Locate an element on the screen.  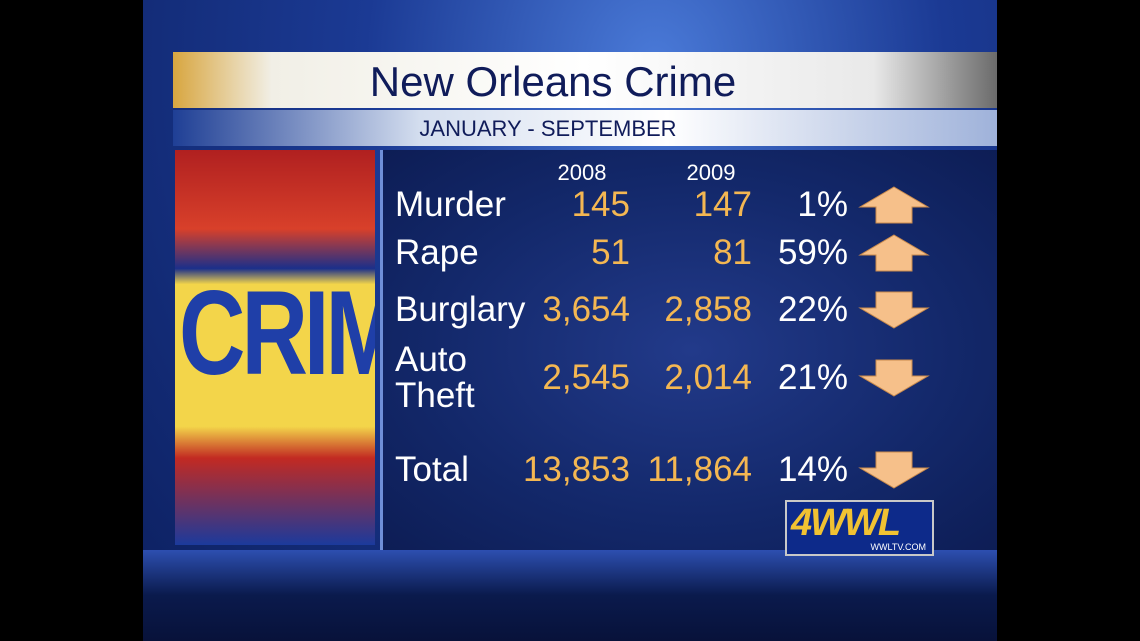
column-header: 2009 is located at coordinates (711, 172).